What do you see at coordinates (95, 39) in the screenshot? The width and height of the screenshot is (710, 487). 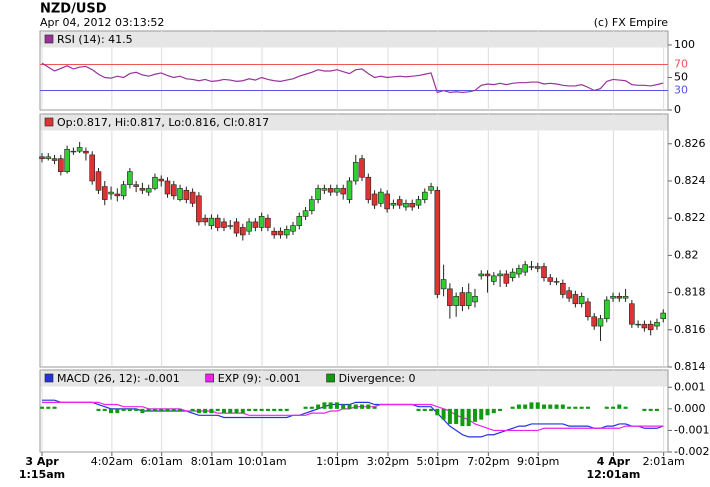 I see `legend-label: RSI (14): 41.5` at bounding box center [95, 39].